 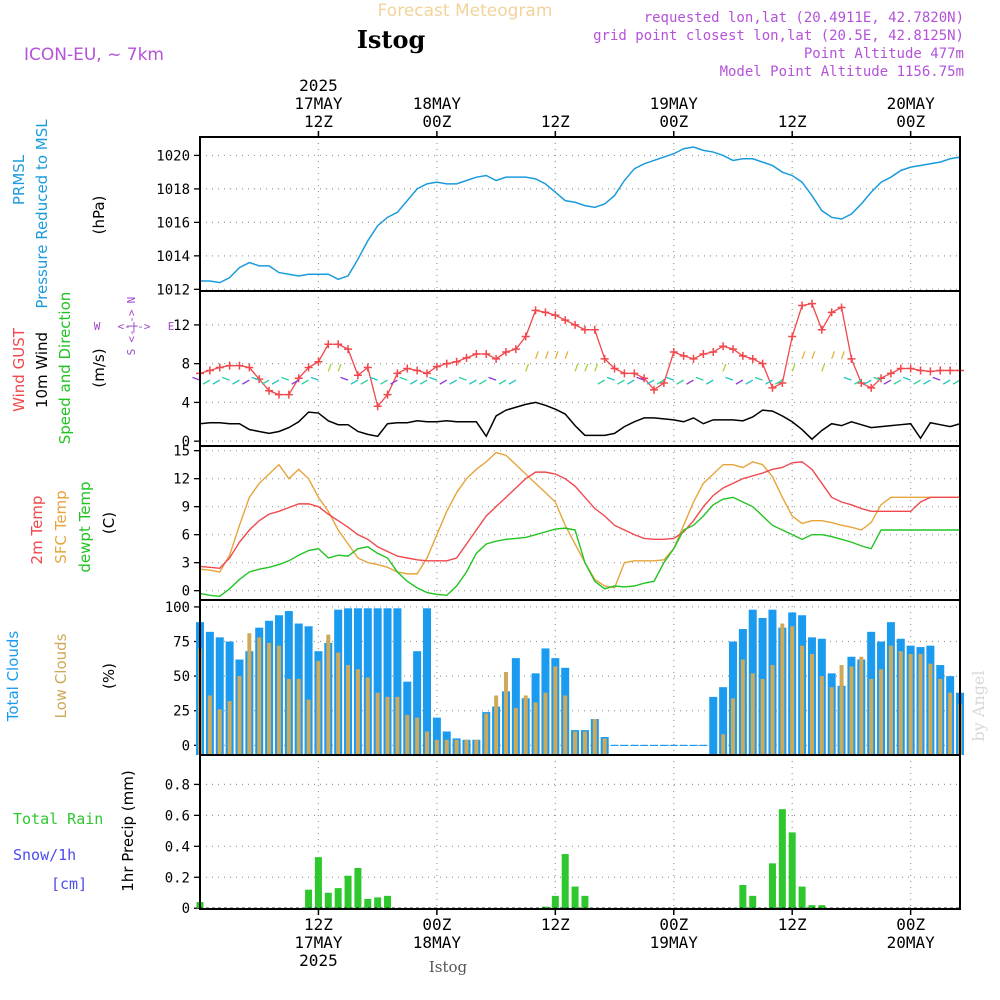 I want to click on y-tick-label: 0.2, so click(x=177, y=878).